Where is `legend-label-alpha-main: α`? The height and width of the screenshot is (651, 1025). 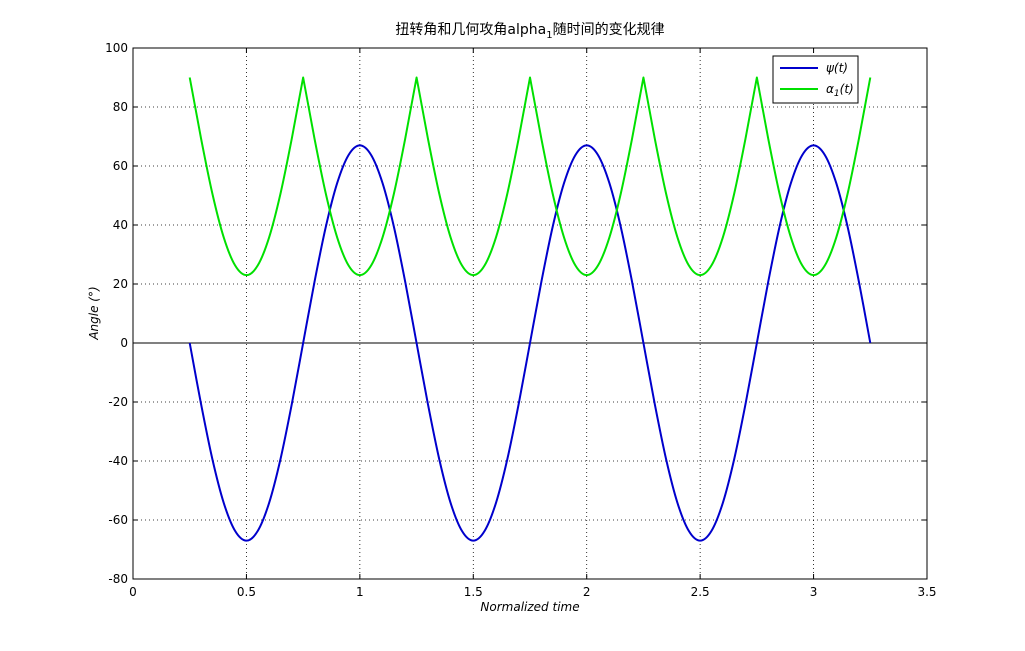
legend-label-alpha-main: α is located at coordinates (830, 89).